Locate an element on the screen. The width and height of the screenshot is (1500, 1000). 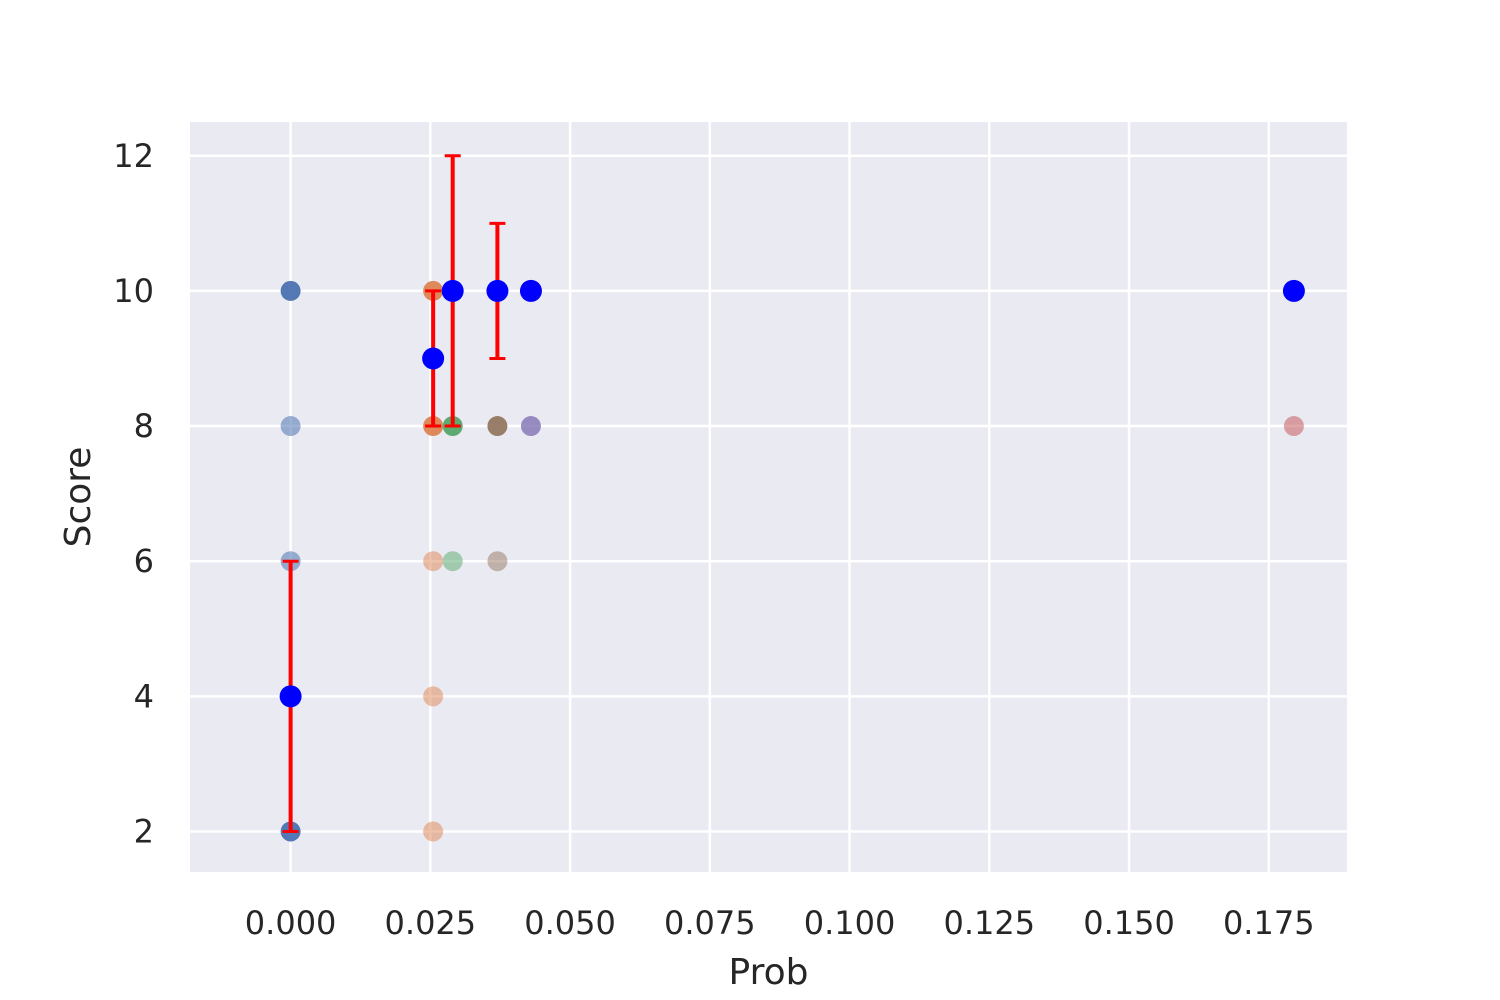
y-tick-label: 2 is located at coordinates (144, 831).